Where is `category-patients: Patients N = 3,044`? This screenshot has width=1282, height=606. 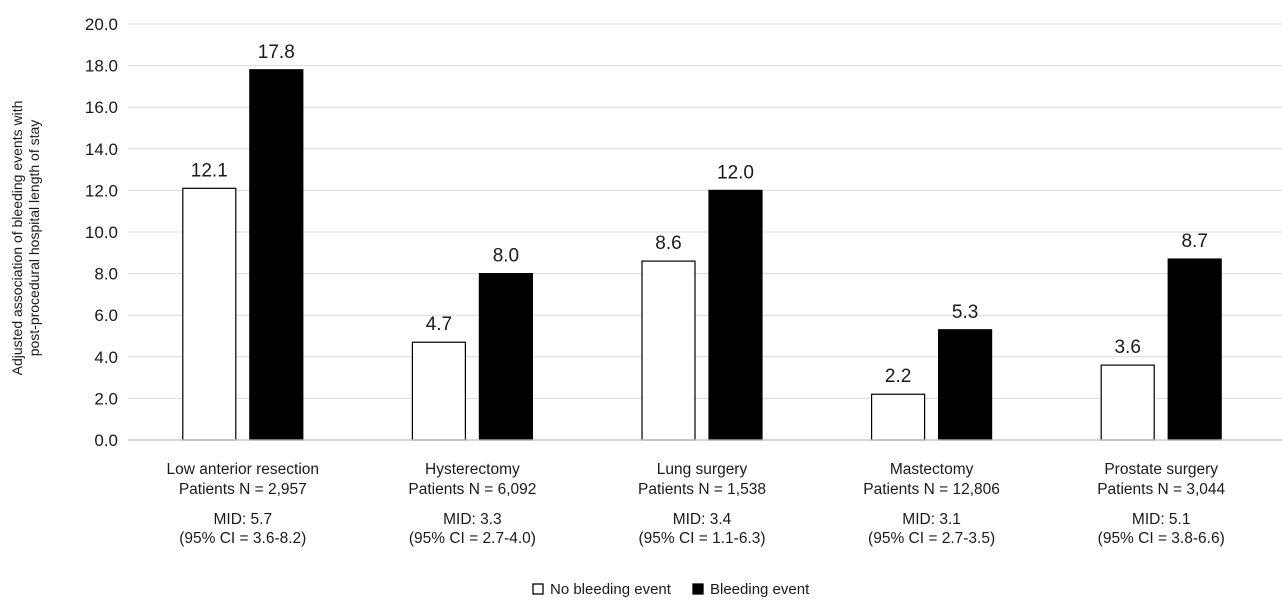 category-patients: Patients N = 3,044 is located at coordinates (1161, 489).